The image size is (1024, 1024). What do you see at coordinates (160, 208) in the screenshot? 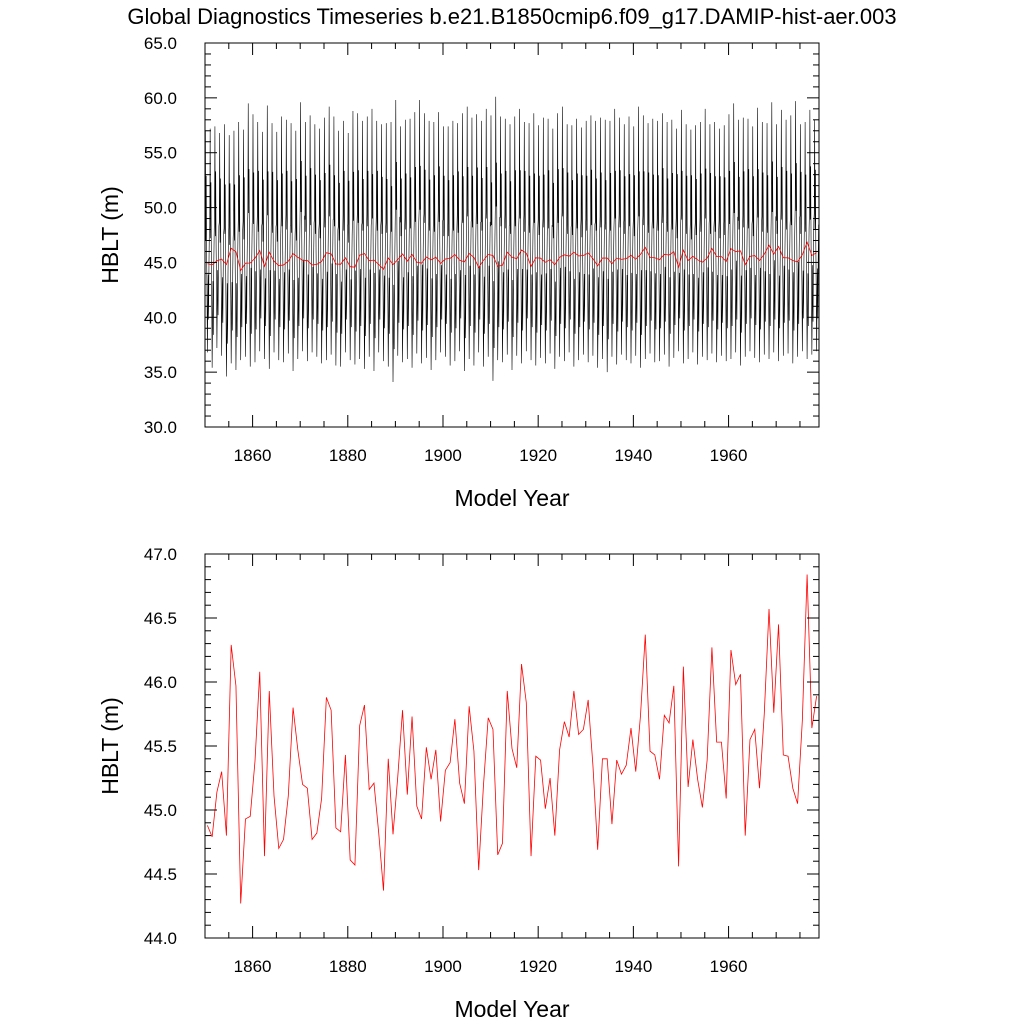
I see `top-y-tick-label: 50.0` at bounding box center [160, 208].